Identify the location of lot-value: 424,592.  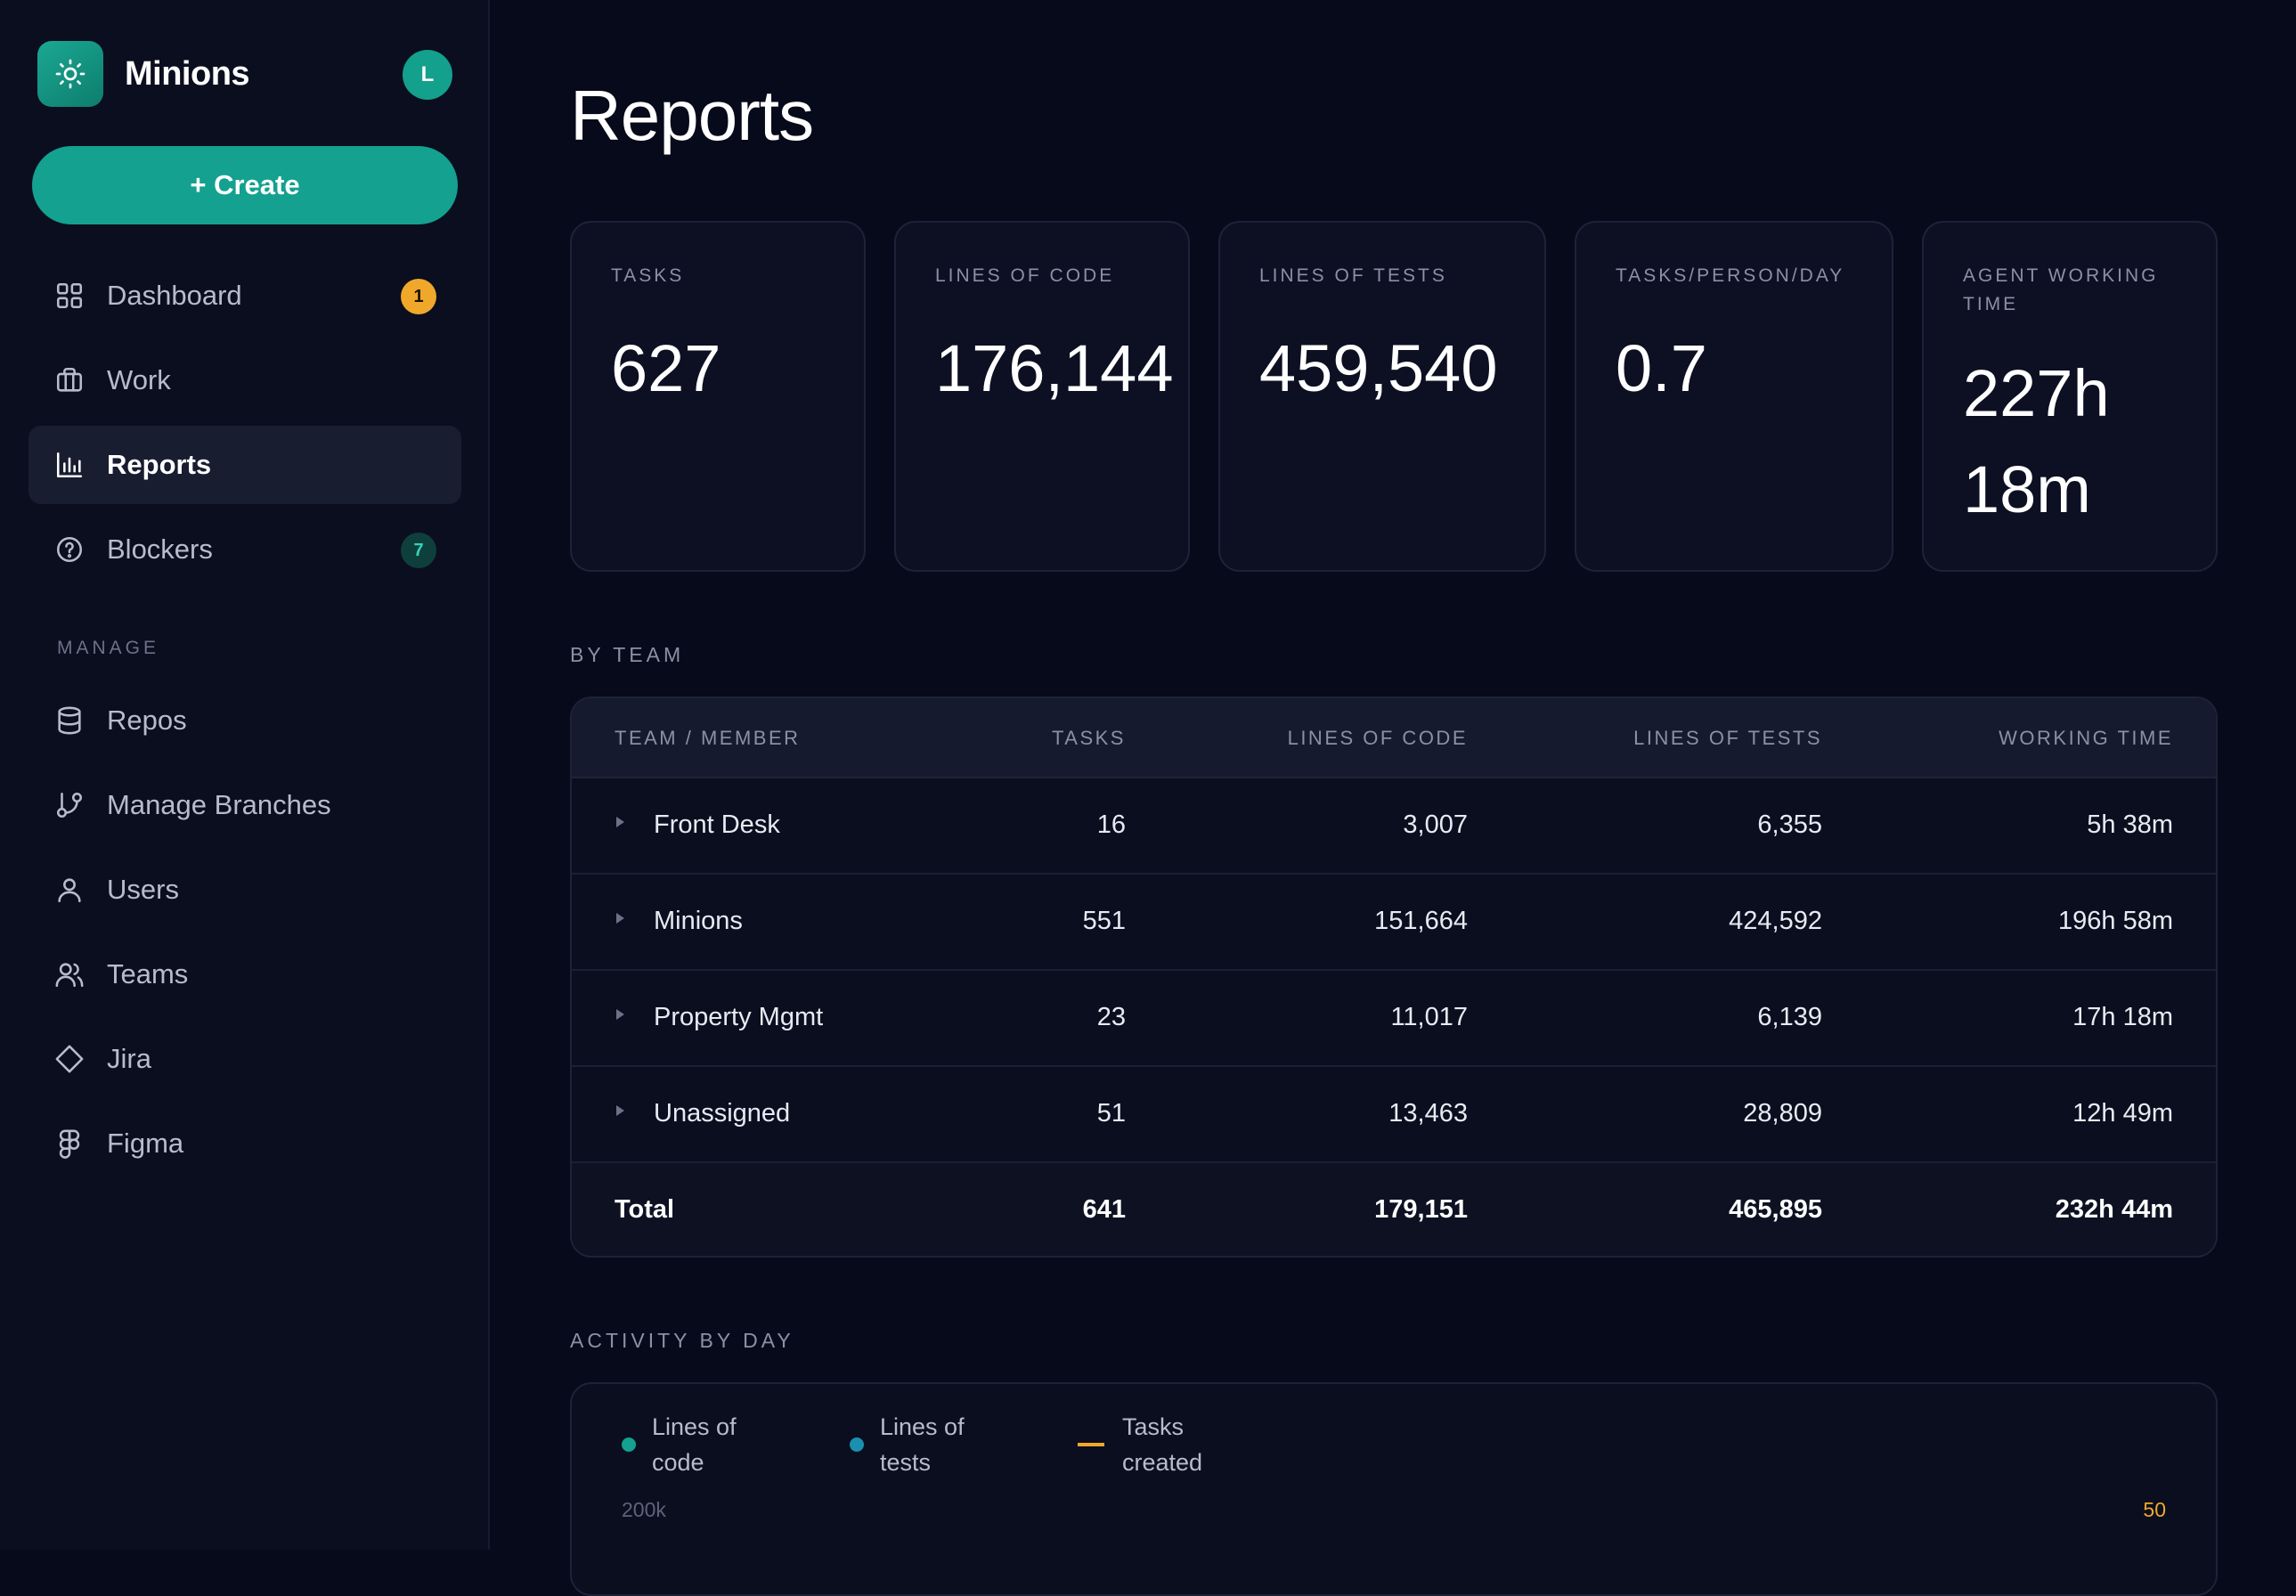
(1775, 921).